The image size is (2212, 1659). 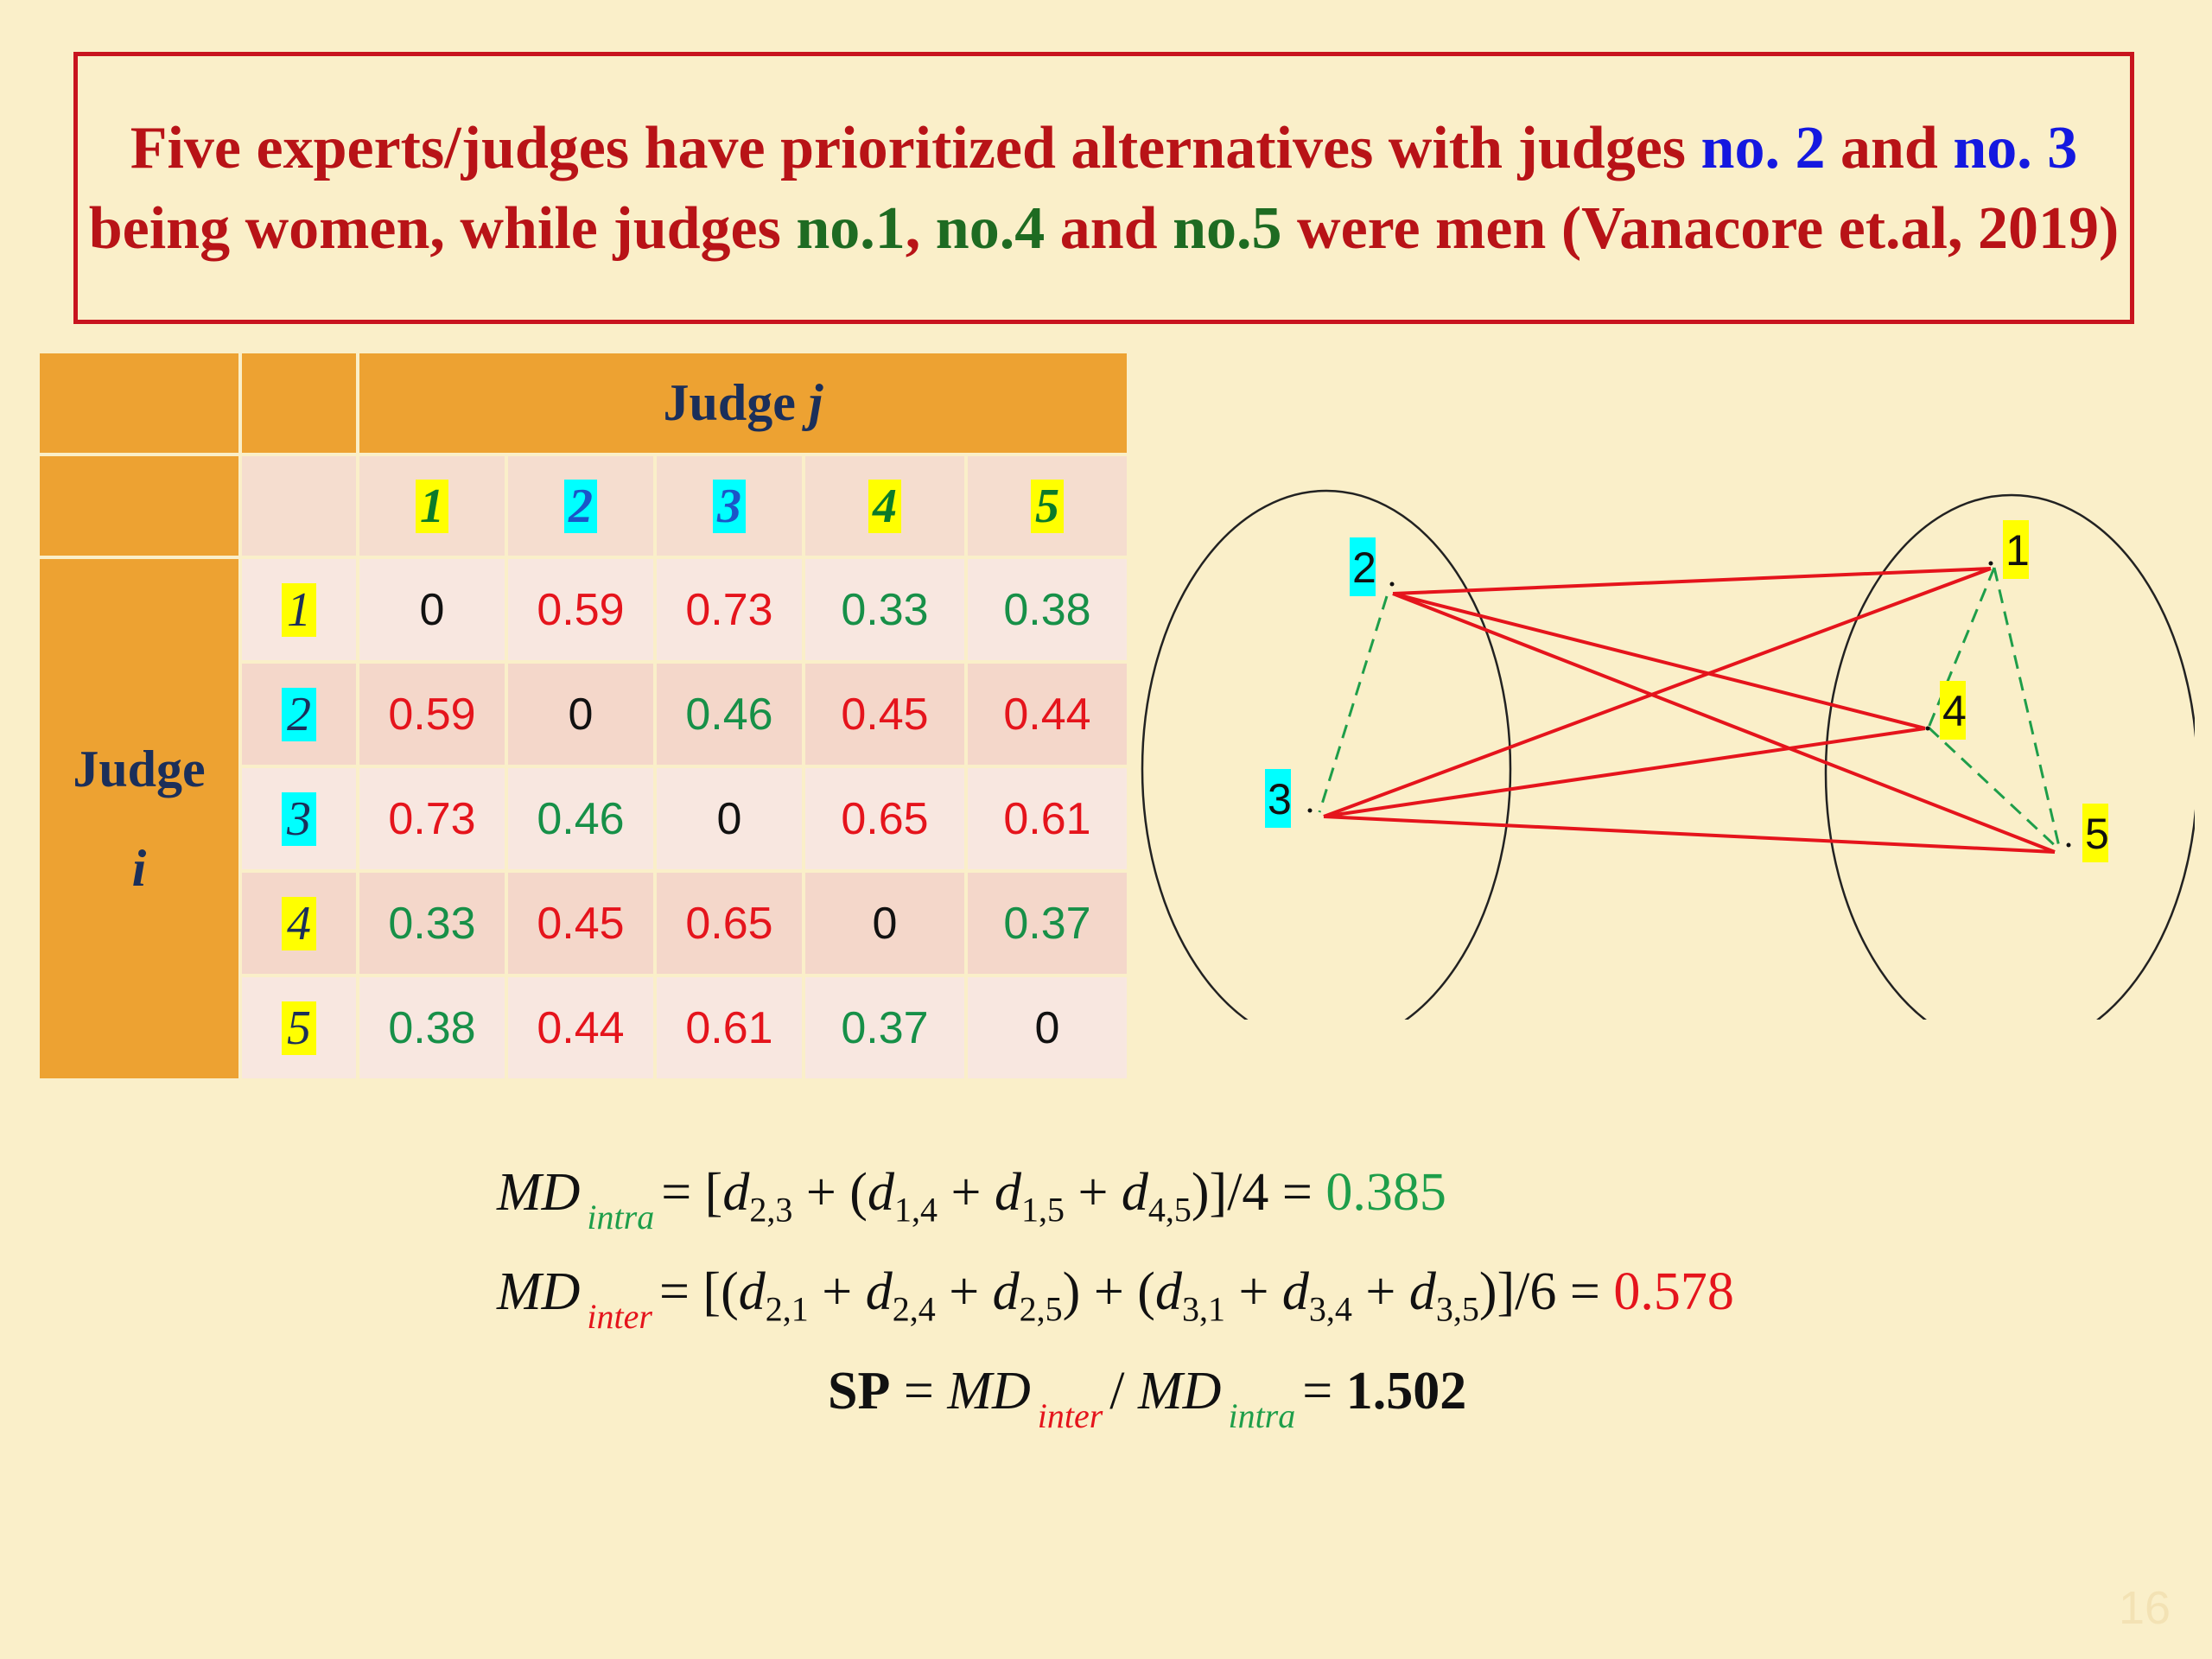 I want to click on table-row: 5 0.38 0.44 0.61 0.37 0, so click(x=583, y=1027).